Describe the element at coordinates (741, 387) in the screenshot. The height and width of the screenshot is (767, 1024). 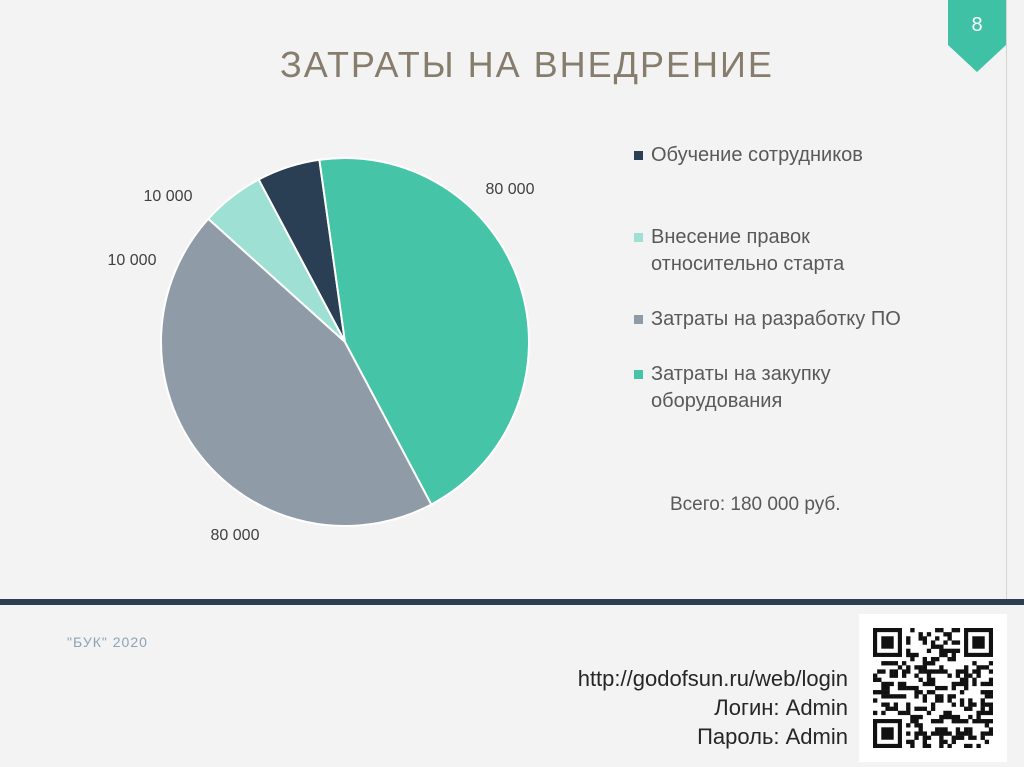
I see `legend-label-hardware: Затраты на закупку оборудования` at that location.